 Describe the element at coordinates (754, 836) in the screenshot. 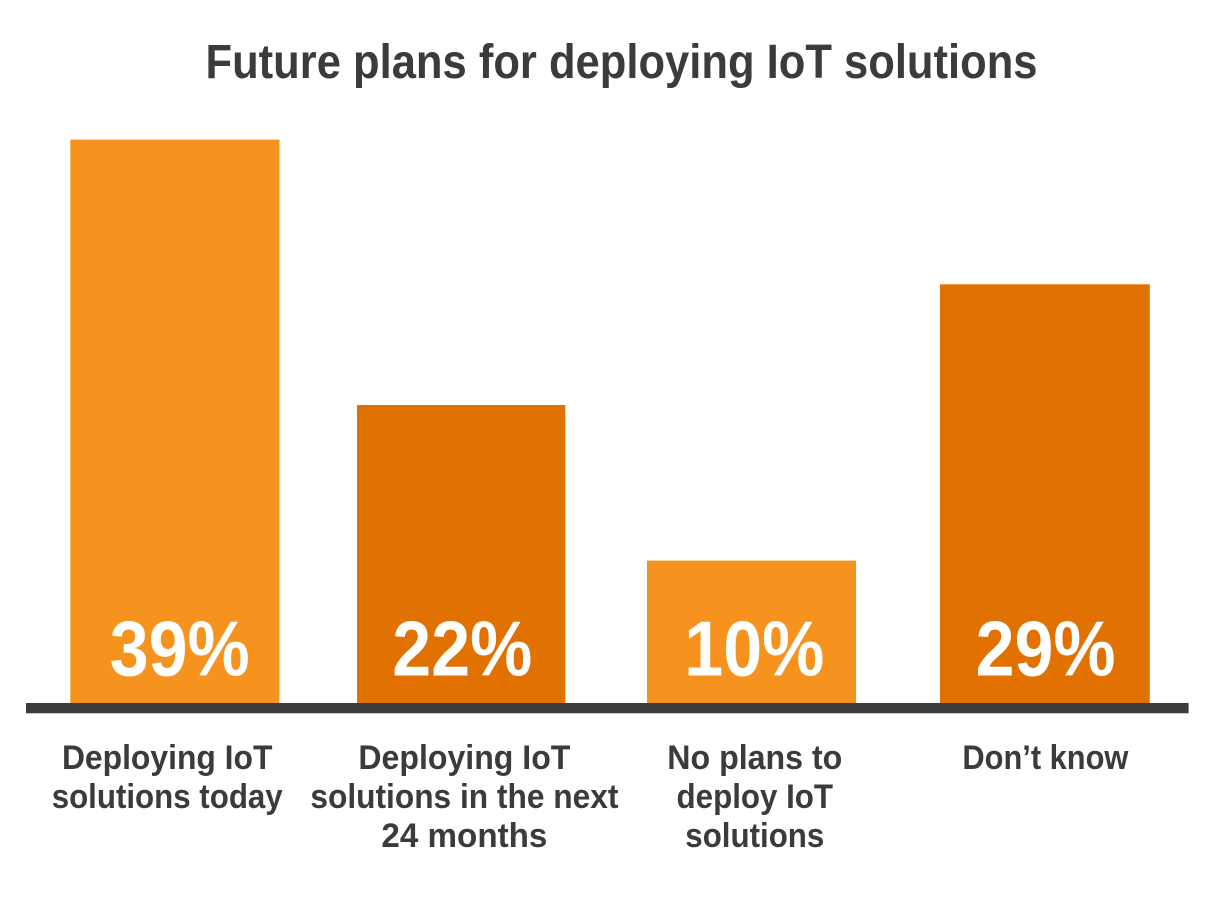

I see `svg-text: solutions` at that location.